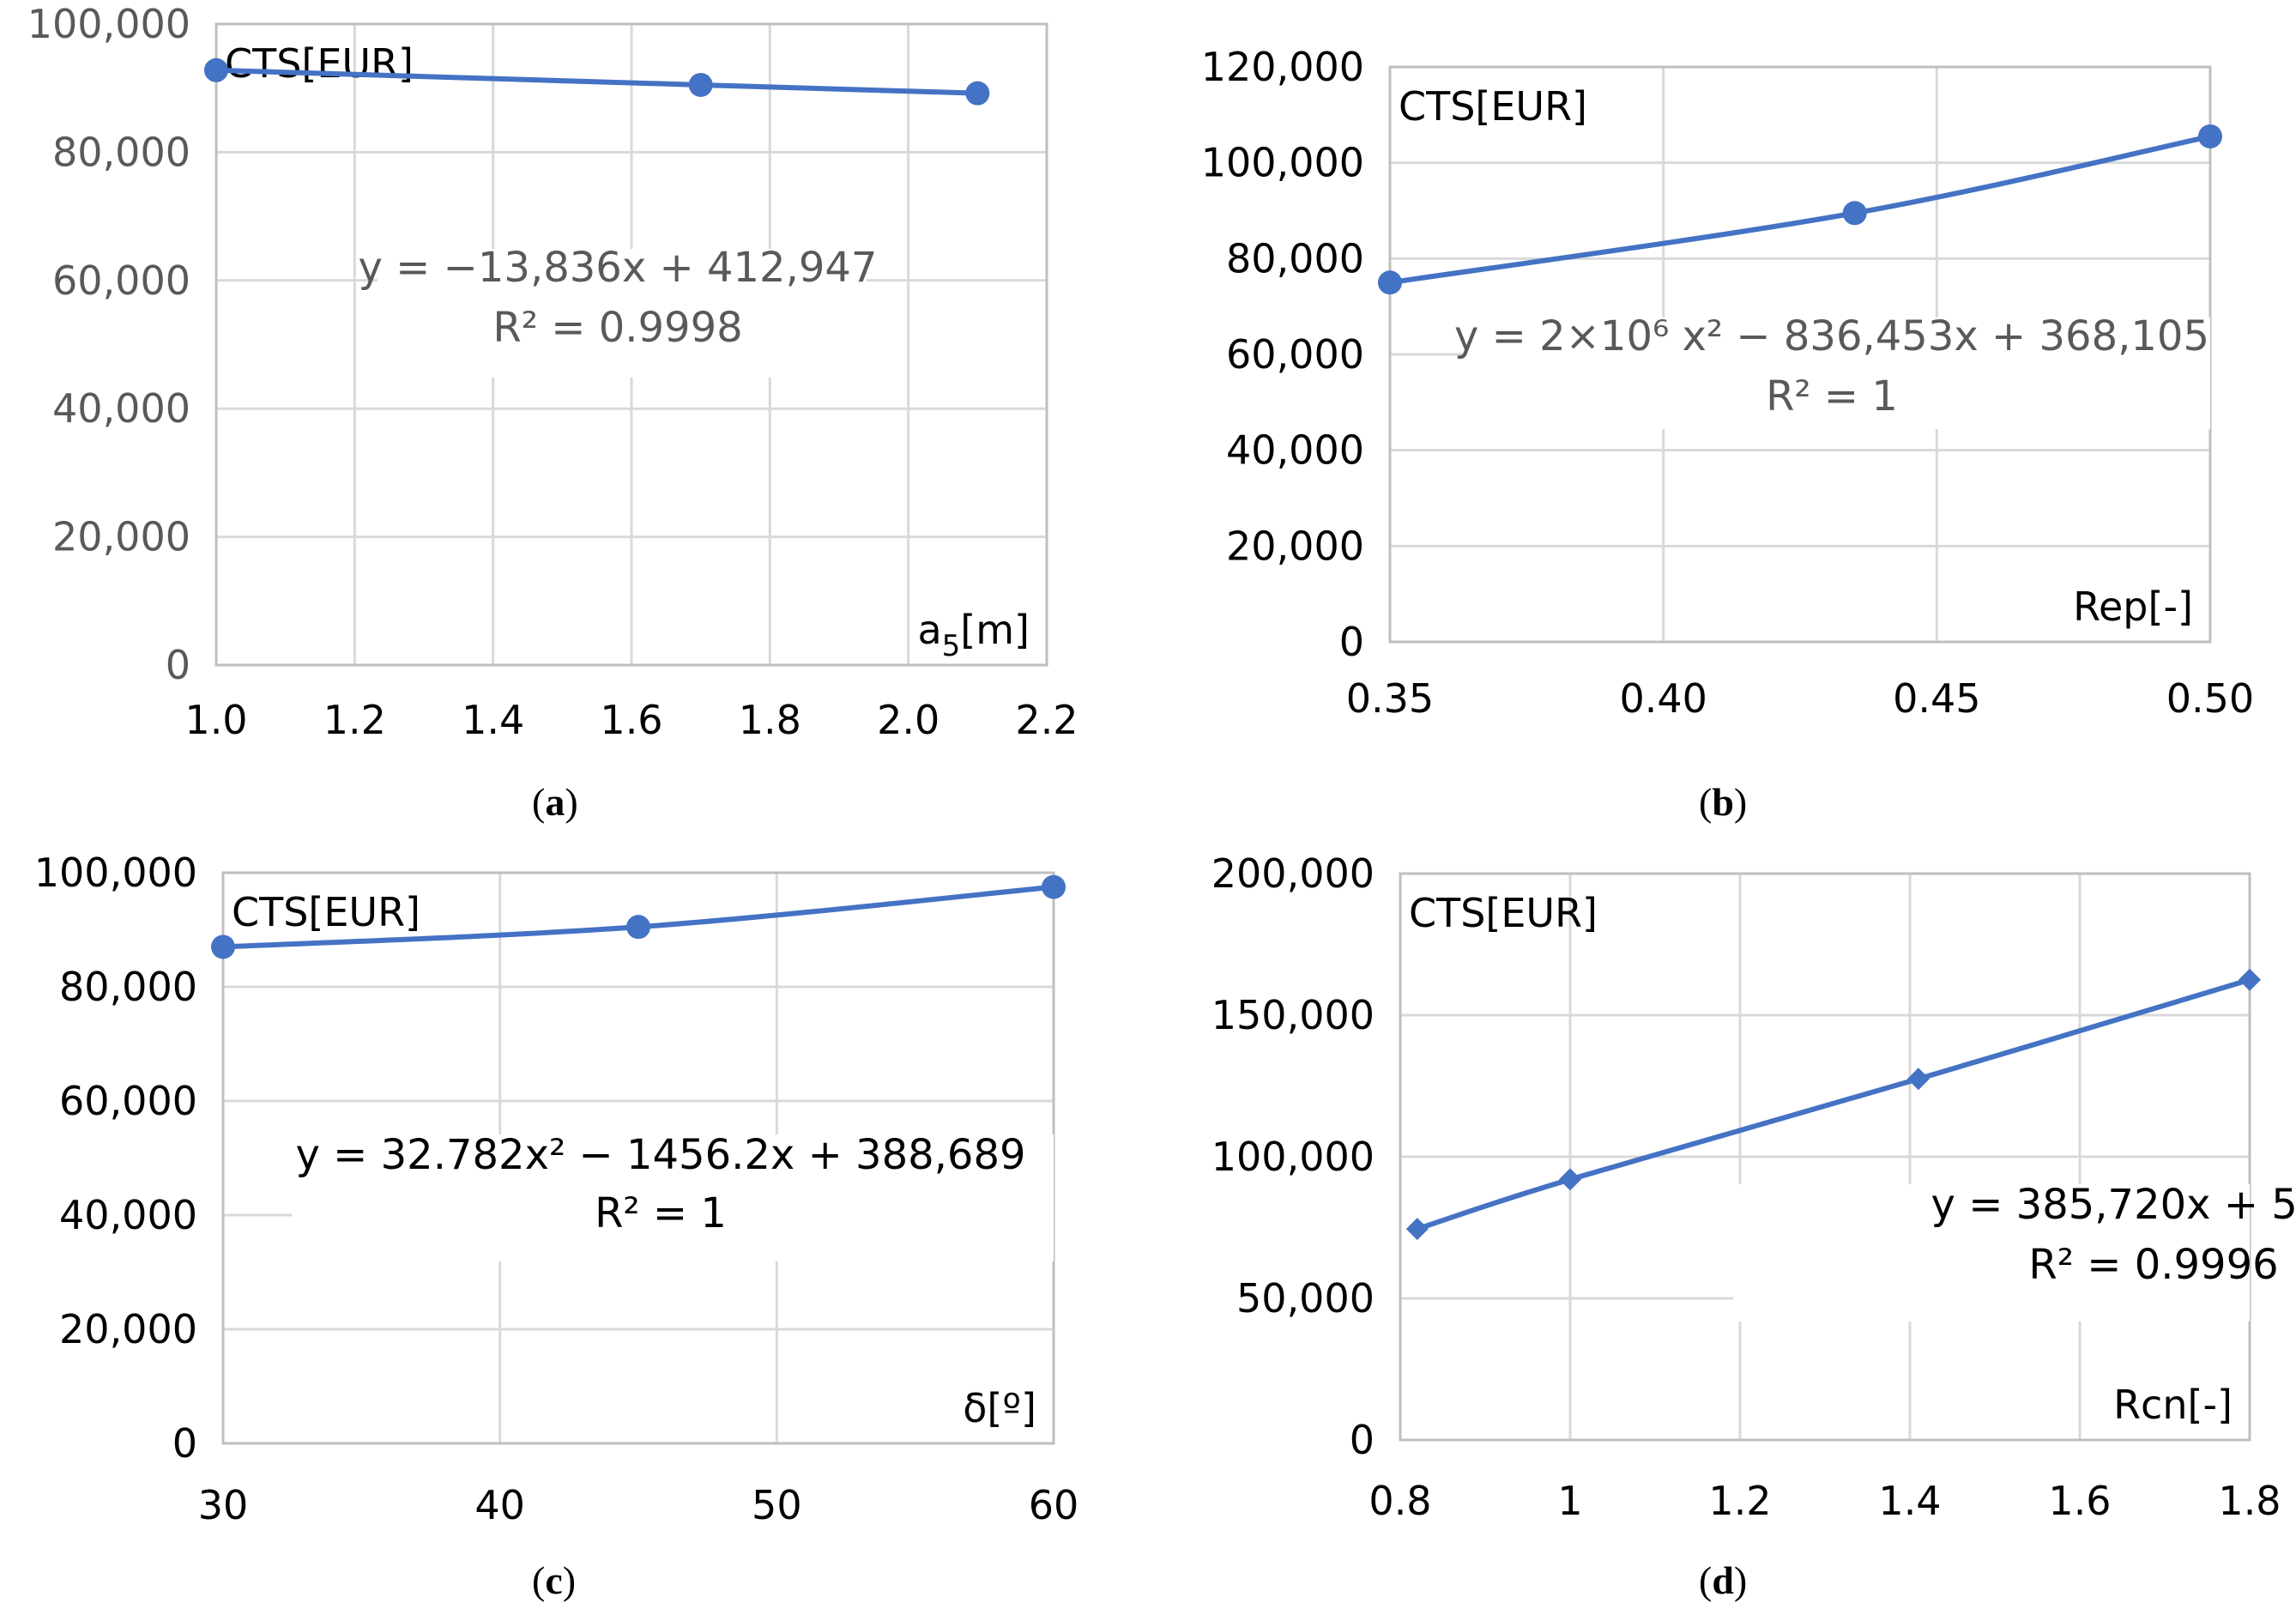 Image resolution: width=2296 pixels, height=1615 pixels. What do you see at coordinates (109, 24) in the screenshot?
I see `y-tick-label-a-5: 100,000` at bounding box center [109, 24].